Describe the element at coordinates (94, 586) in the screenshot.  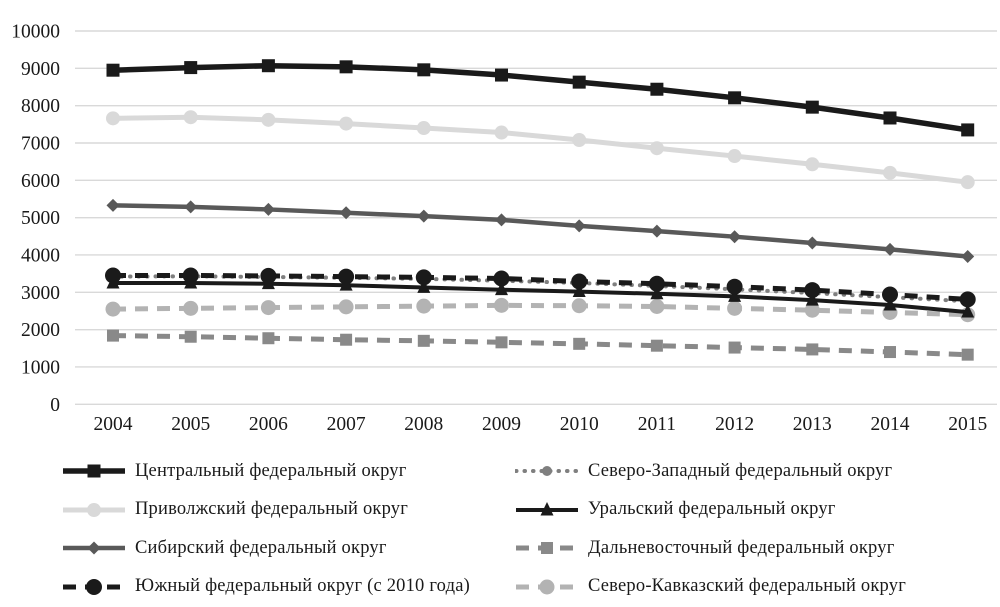
I see `legend-marker-southern` at that location.